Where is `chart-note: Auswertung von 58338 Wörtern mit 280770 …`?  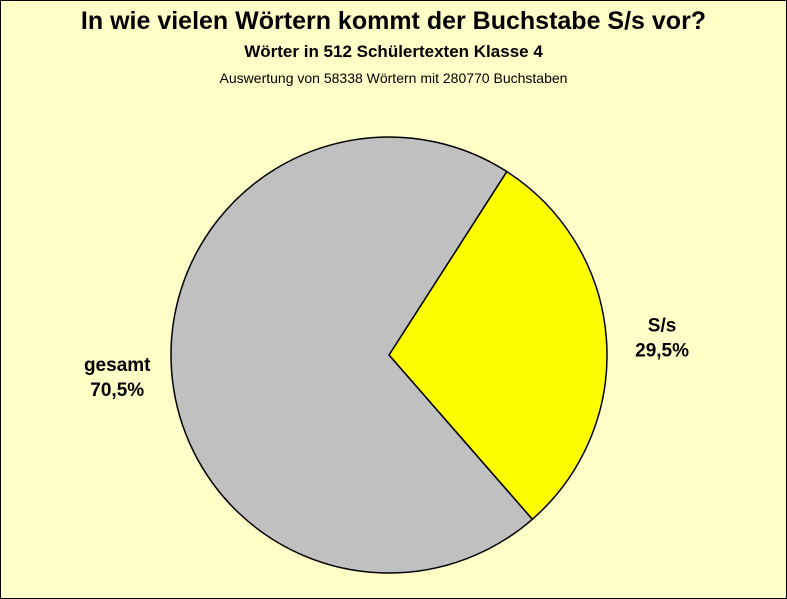 chart-note: Auswertung von 58338 Wörtern mit 280770 … is located at coordinates (393, 78).